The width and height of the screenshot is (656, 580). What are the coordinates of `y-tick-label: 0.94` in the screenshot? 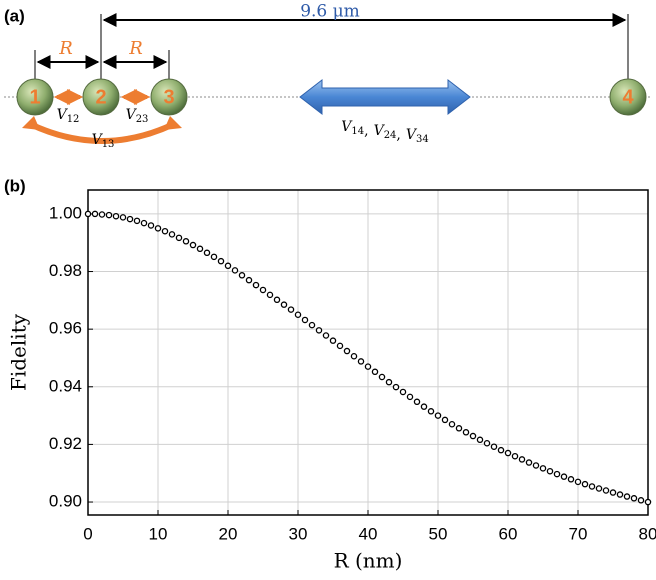 It's located at (65, 385).